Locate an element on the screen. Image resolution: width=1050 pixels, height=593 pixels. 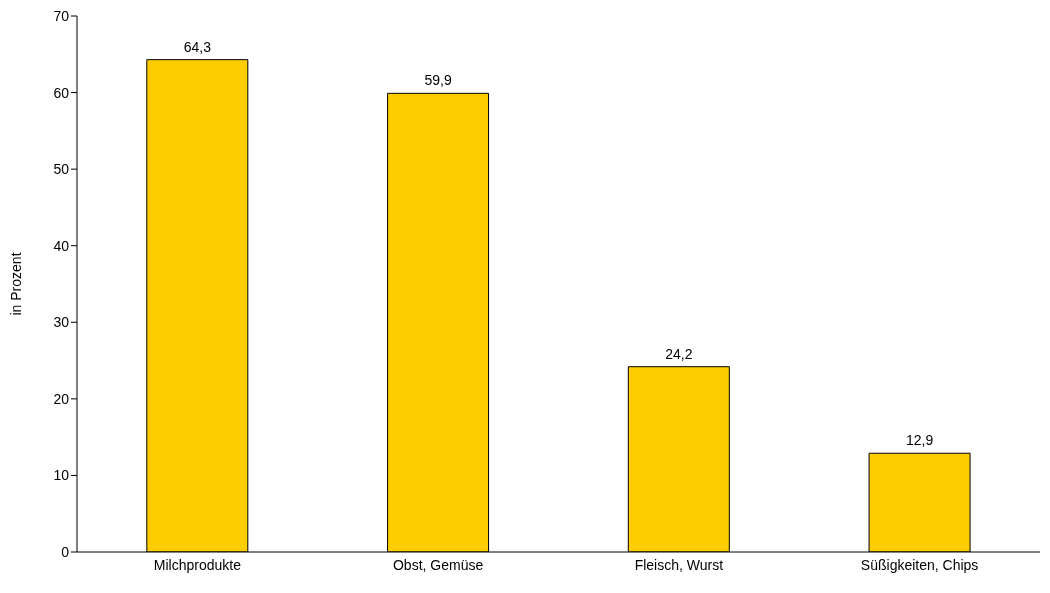
x-tick-label: Obst, Gemüse is located at coordinates (438, 564).